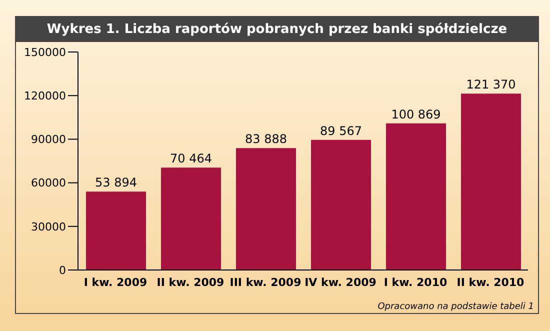 This screenshot has height=331, width=550. I want to click on x-tick-label: I kw. 2010, so click(416, 282).